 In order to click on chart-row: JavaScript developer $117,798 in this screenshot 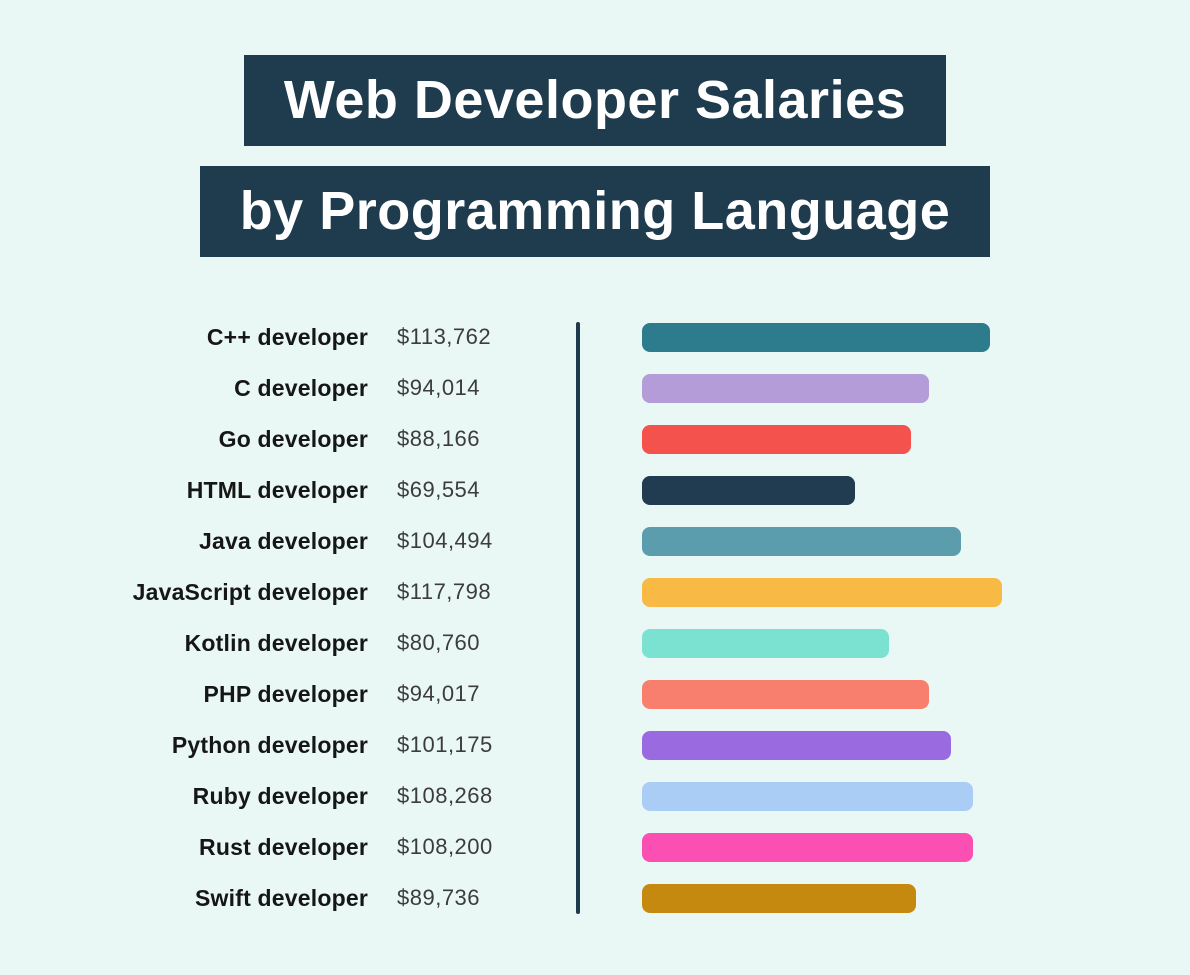, I will do `click(595, 592)`.